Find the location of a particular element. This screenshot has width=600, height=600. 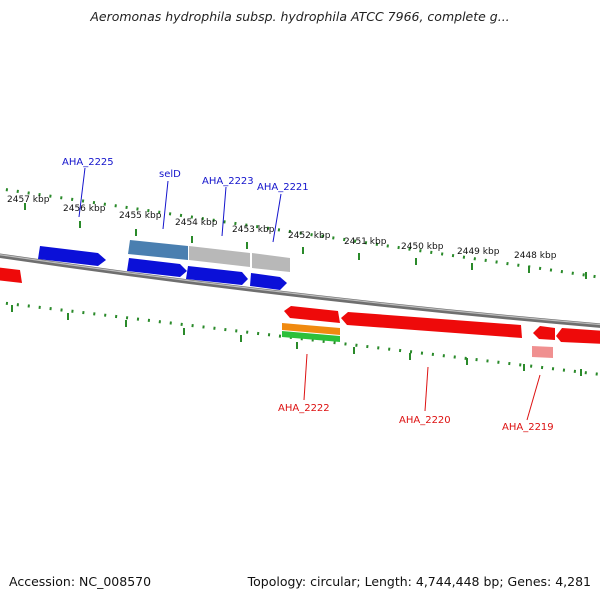

major-ticks-outer is located at coordinates (305, 241).